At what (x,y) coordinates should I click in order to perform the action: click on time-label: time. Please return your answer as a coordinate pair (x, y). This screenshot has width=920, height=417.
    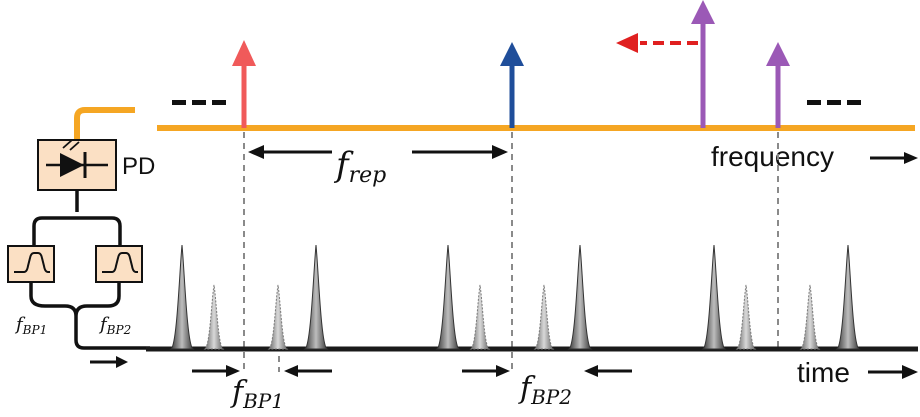
    Looking at the image, I should click on (823, 372).